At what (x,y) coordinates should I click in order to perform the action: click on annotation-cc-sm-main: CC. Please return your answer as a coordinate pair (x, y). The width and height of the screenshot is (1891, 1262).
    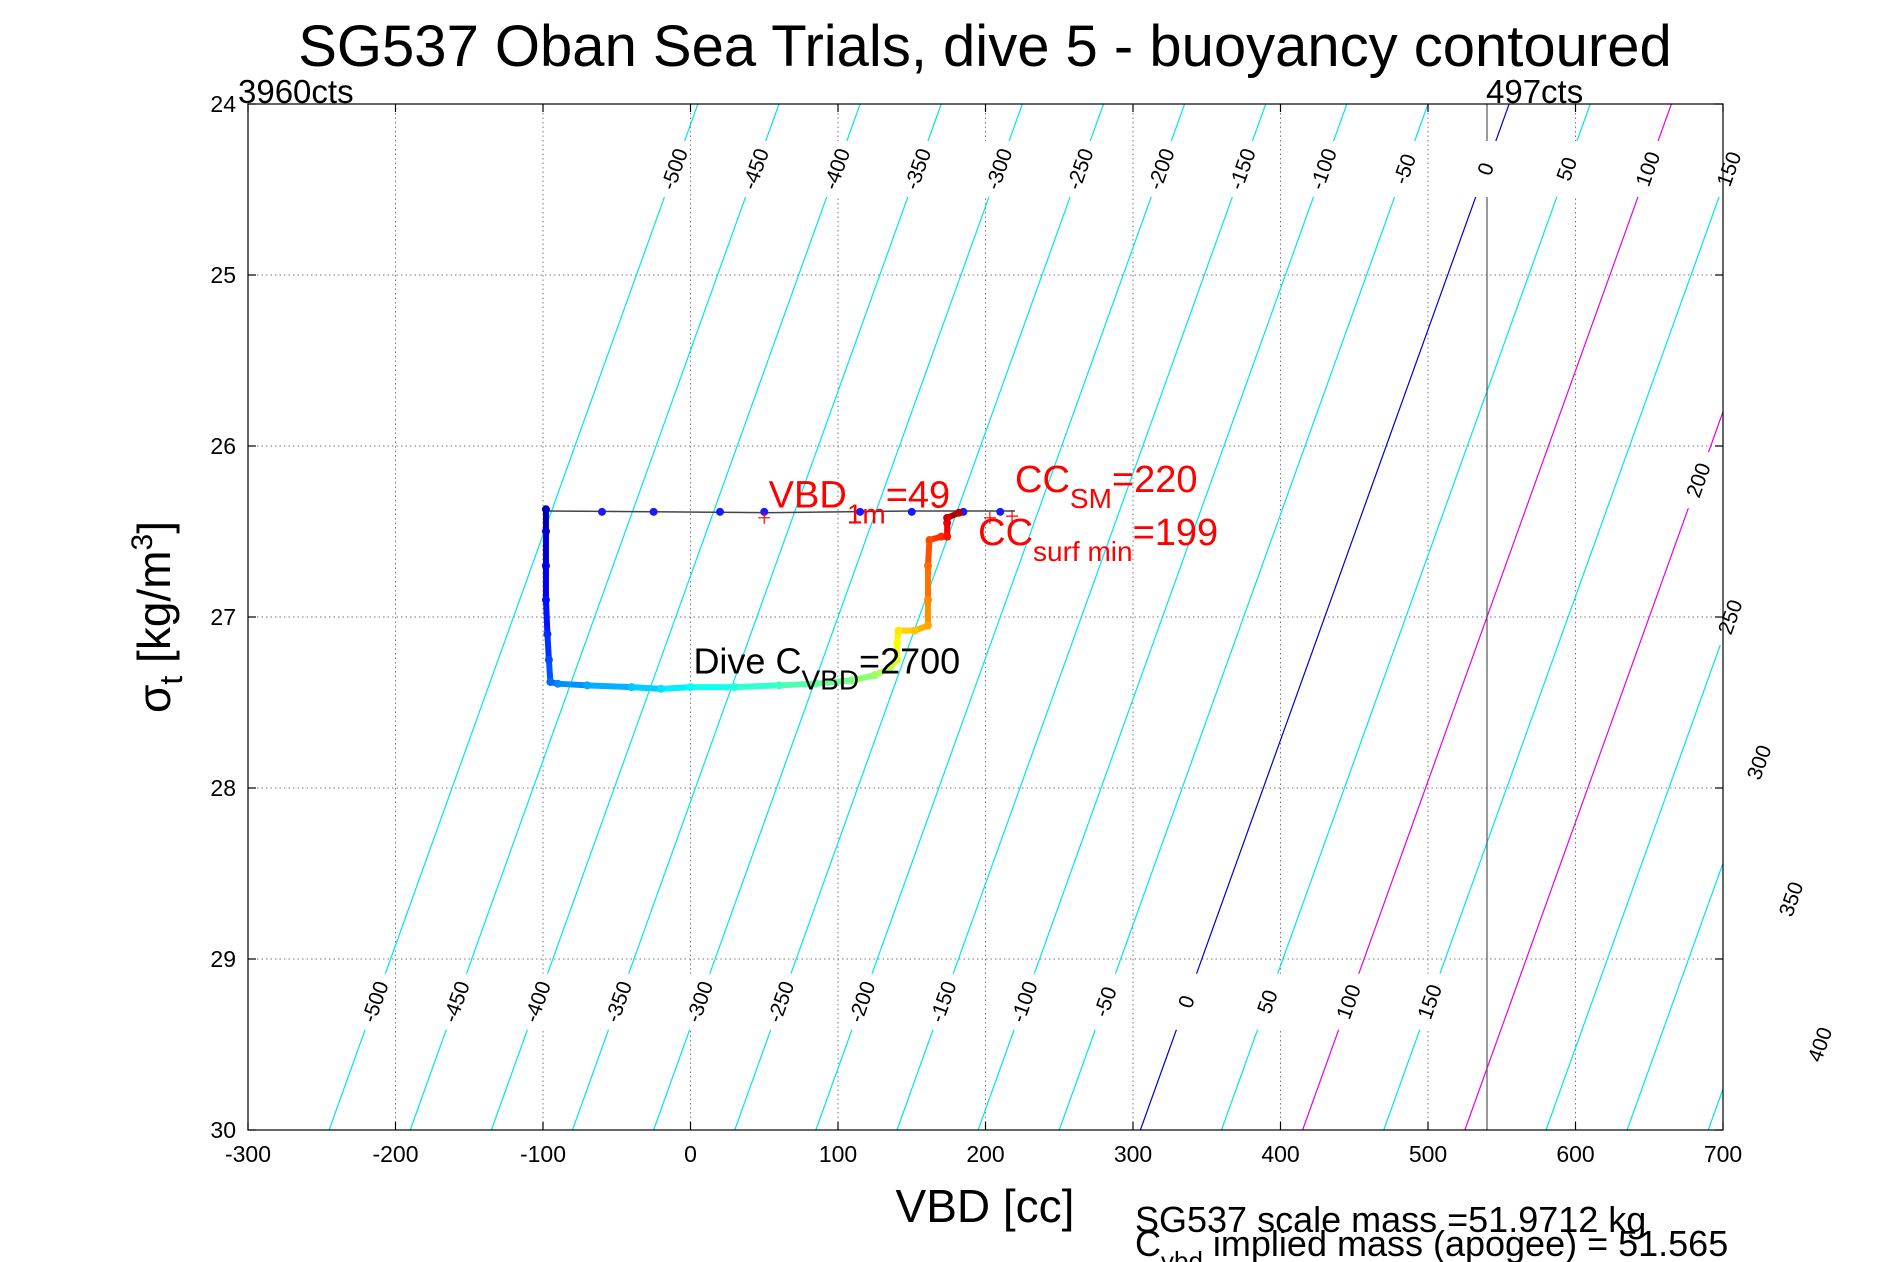
    Looking at the image, I should click on (1042, 480).